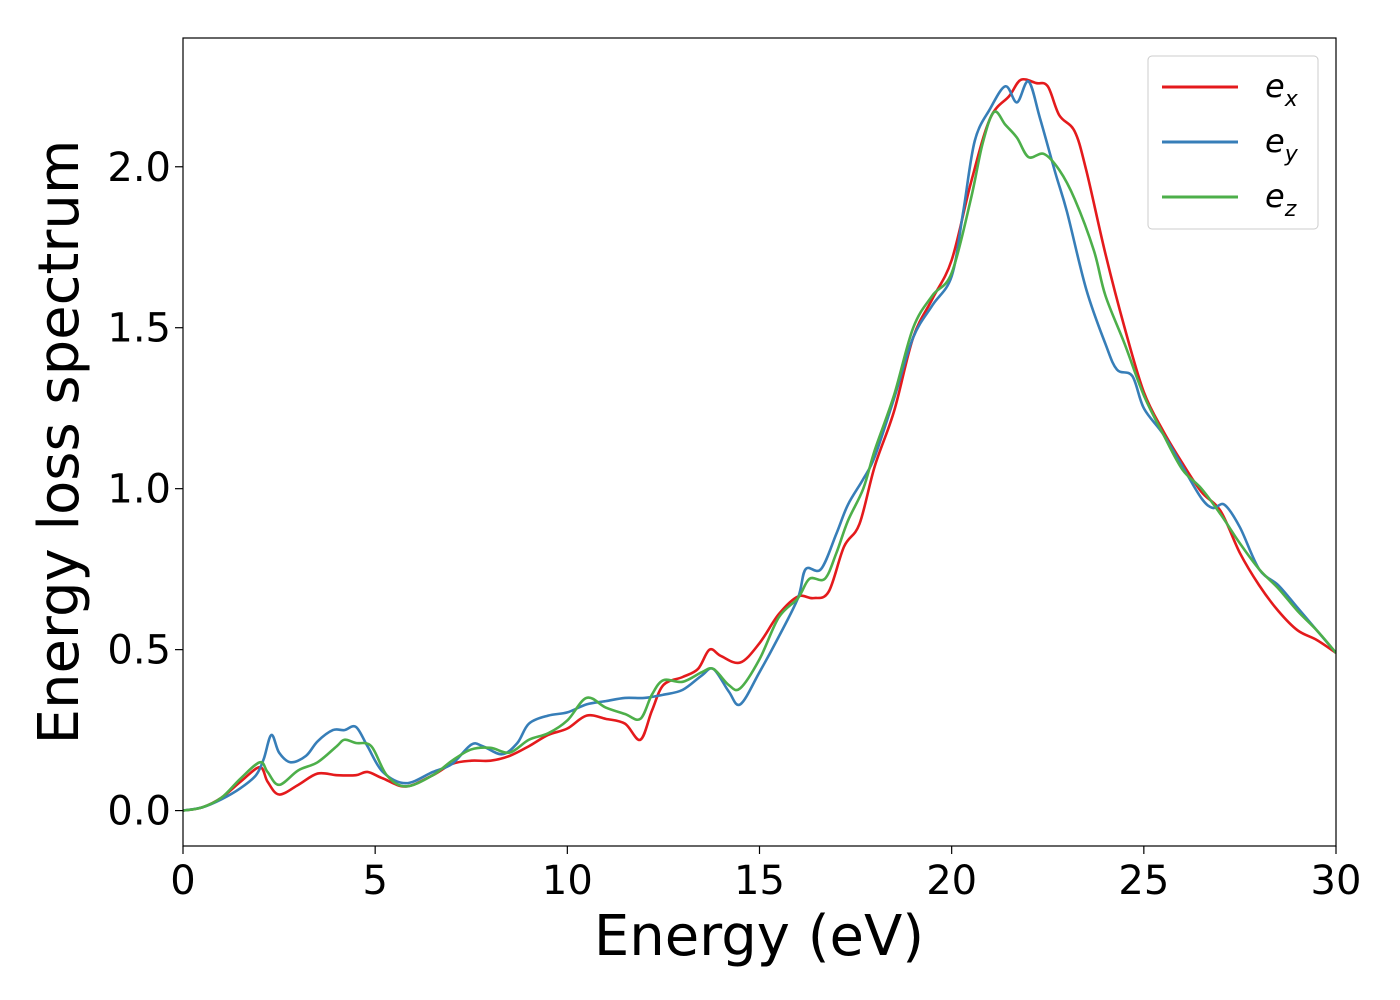 This screenshot has height=1000, width=1400. Describe the element at coordinates (567, 881) in the screenshot. I see `x-tick-label: 10` at that location.